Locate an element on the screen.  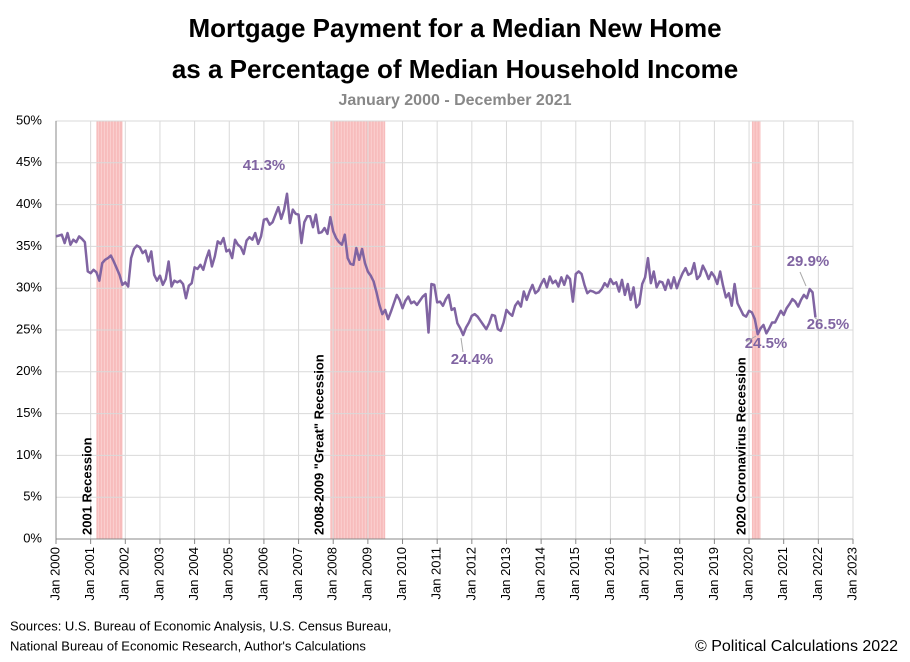
x-tick-label: Jan 2009 is located at coordinates (366, 574).